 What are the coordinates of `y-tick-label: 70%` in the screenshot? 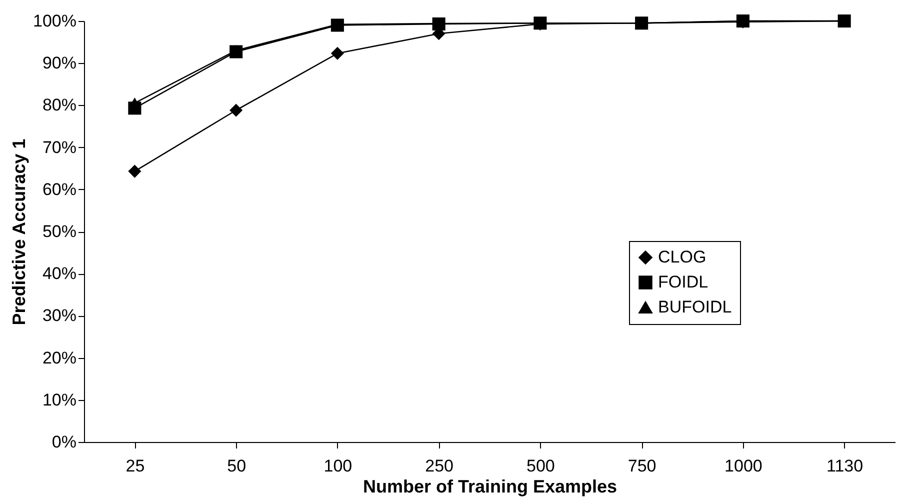 It's located at (59, 147).